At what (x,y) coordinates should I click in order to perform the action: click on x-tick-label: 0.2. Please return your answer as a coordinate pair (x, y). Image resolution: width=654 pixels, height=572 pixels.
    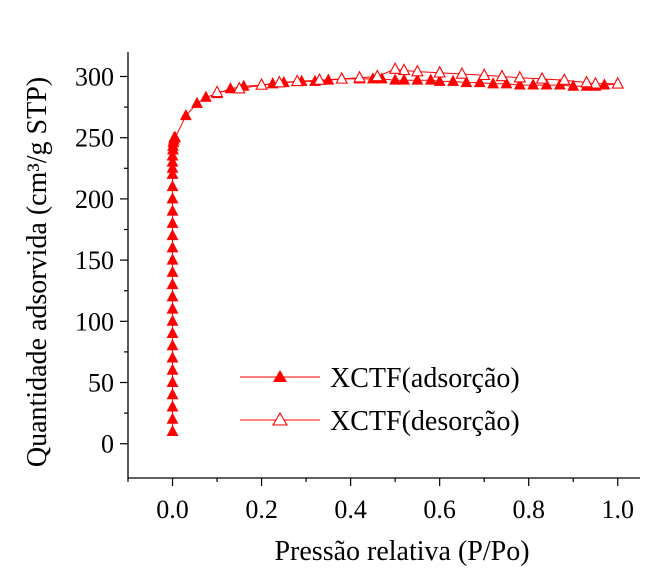
    Looking at the image, I should click on (261, 509).